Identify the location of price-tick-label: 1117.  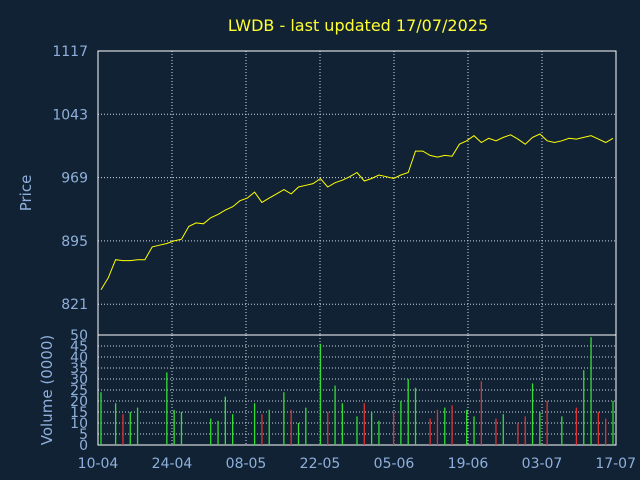
(70, 52).